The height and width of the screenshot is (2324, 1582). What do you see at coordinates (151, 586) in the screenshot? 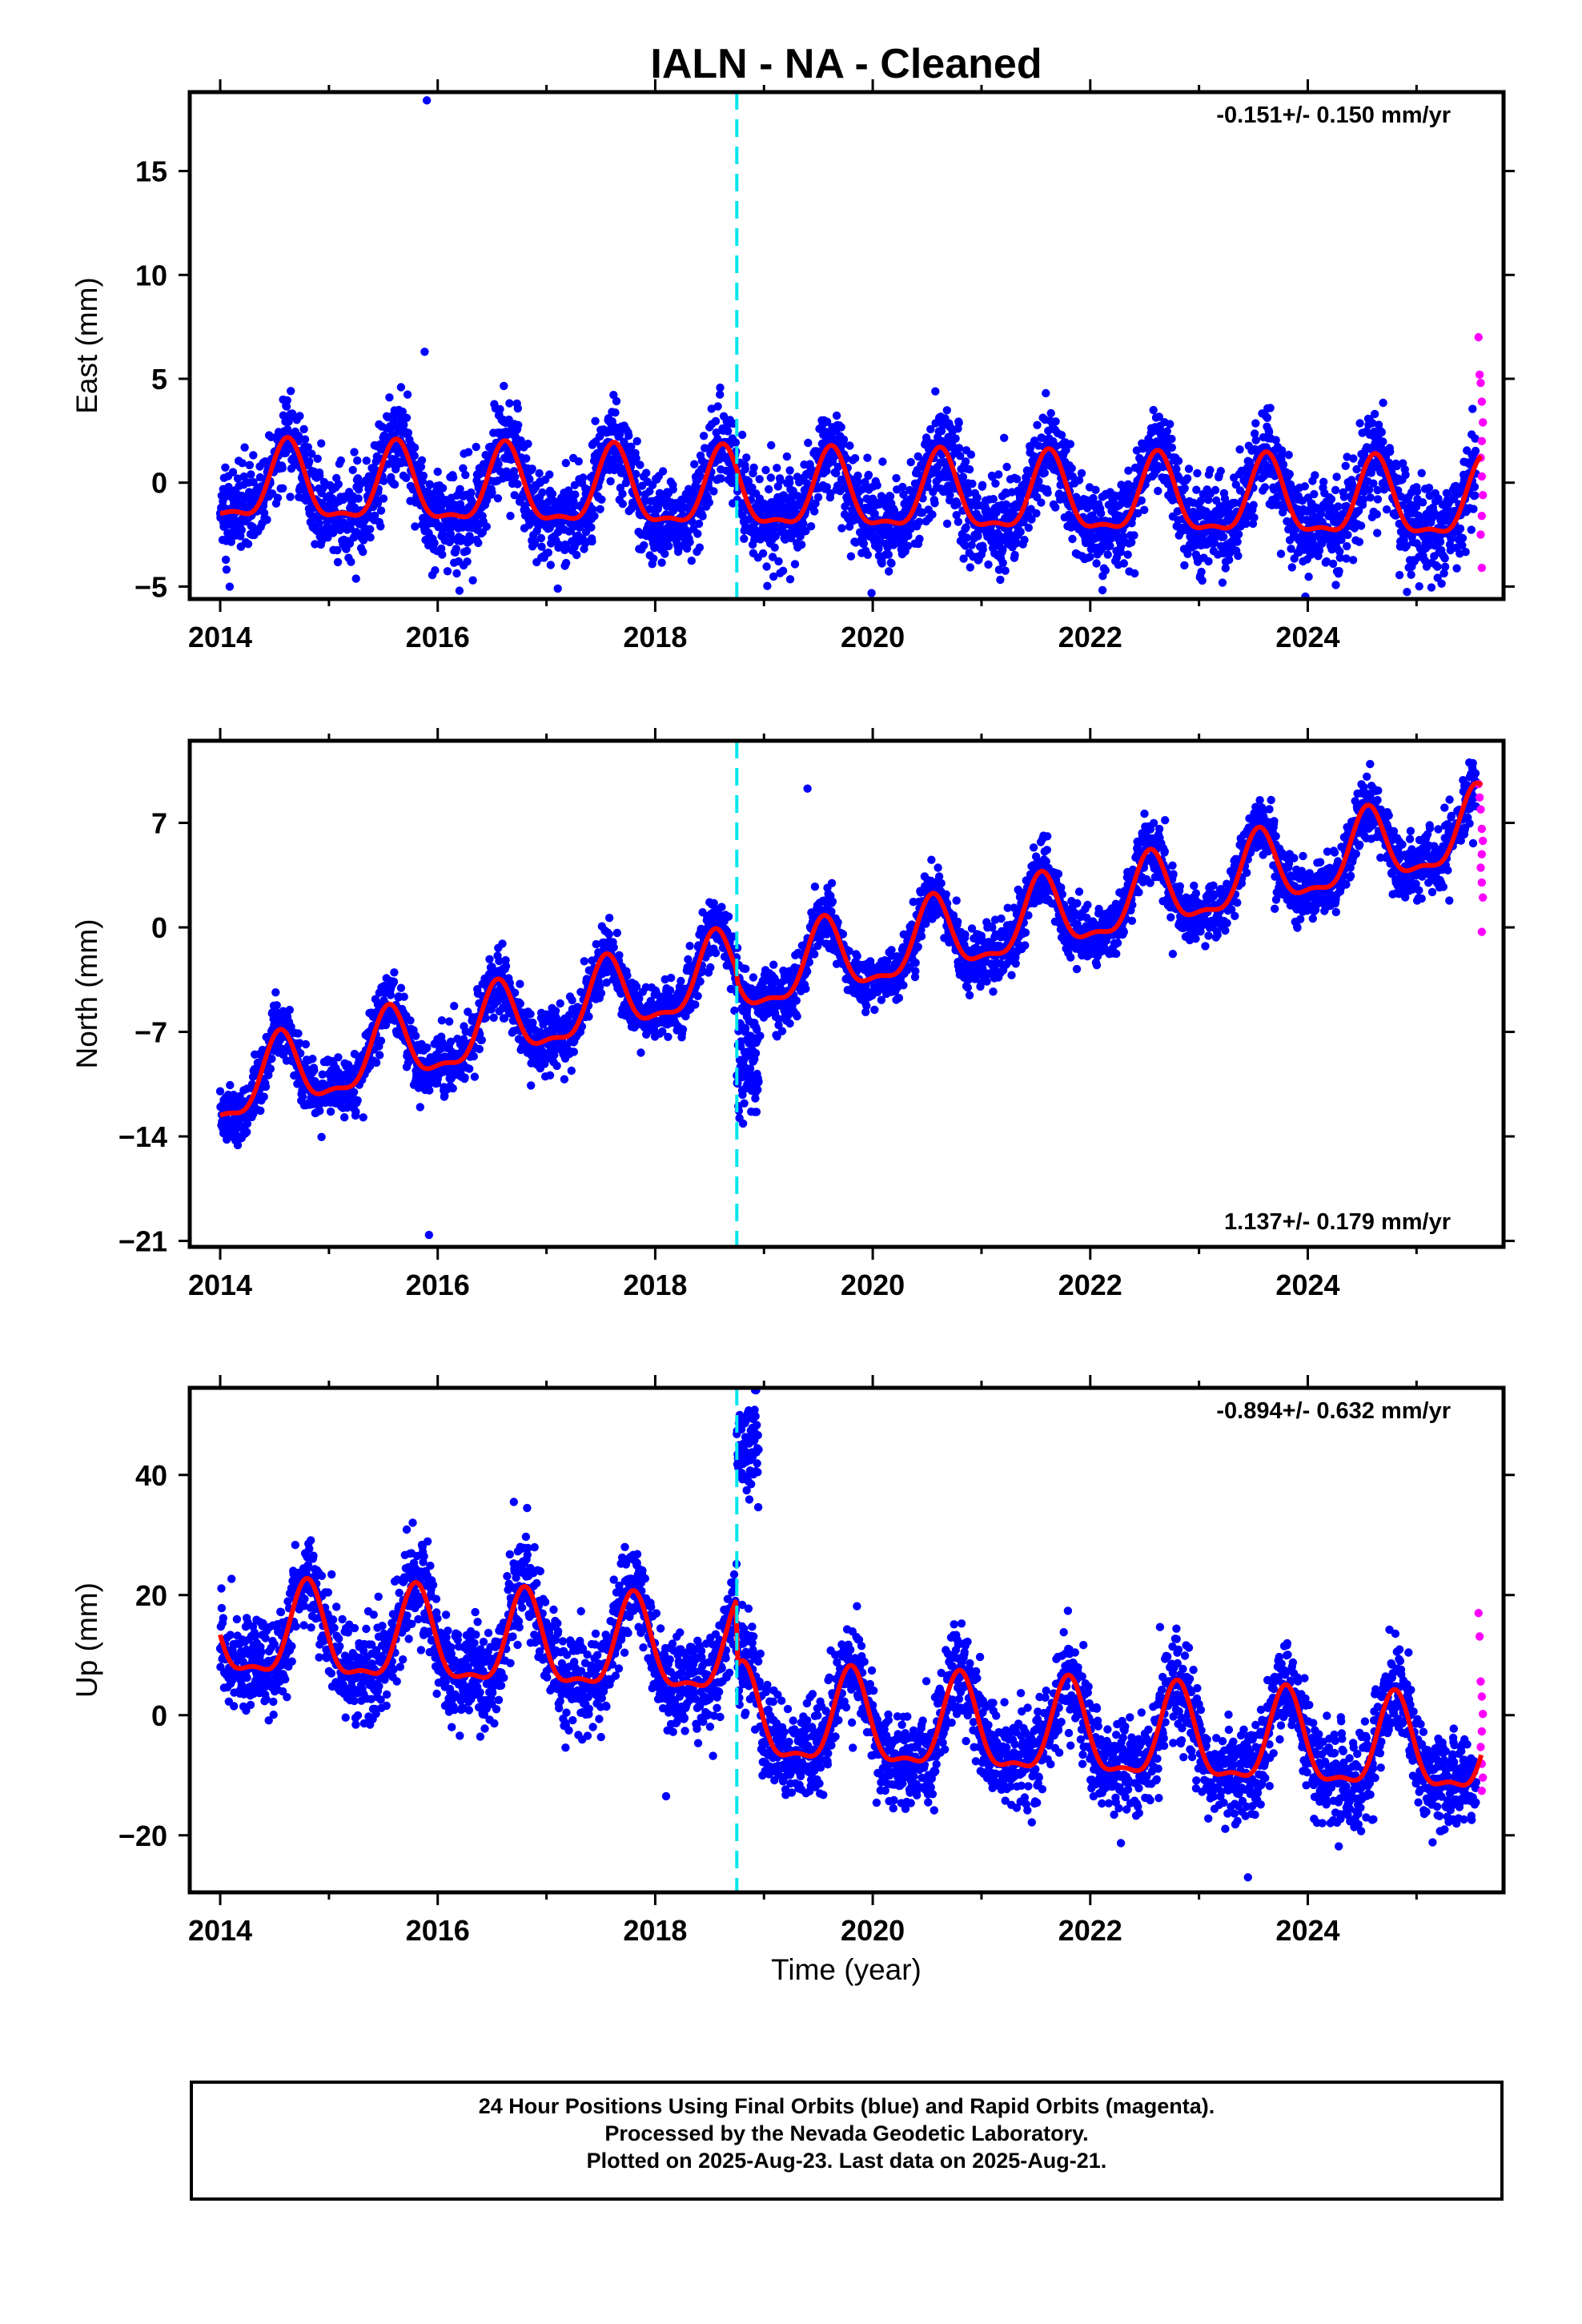
I see `y-tick-label: −5` at bounding box center [151, 586].